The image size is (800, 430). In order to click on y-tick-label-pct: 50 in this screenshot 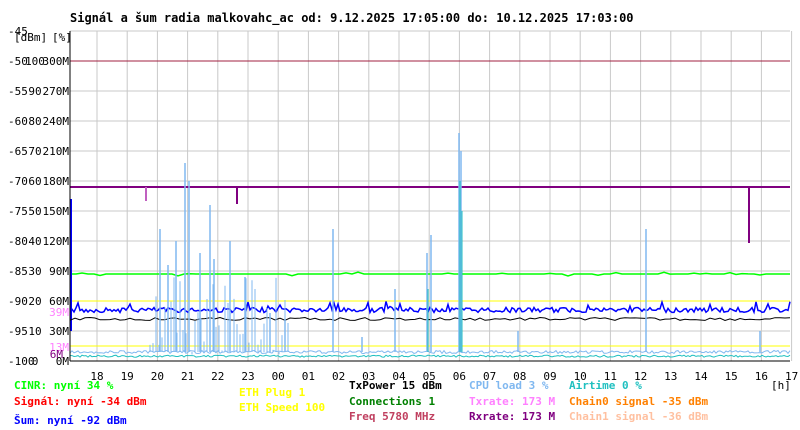, I will do `click(34, 211)`.